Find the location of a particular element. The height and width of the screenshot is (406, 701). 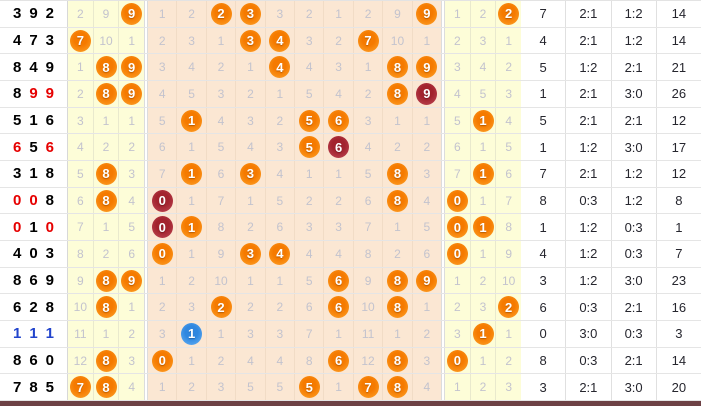

span-stat: 3 is located at coordinates (544, 387).